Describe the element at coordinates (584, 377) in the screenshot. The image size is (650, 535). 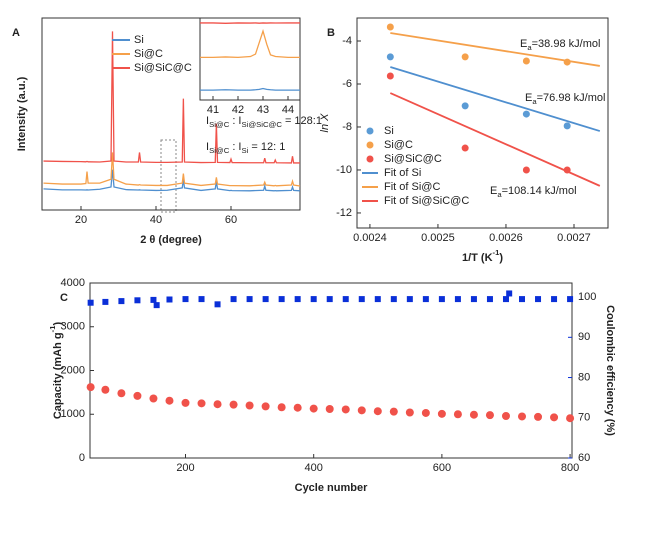
I see `y2-tick-label: 80` at that location.